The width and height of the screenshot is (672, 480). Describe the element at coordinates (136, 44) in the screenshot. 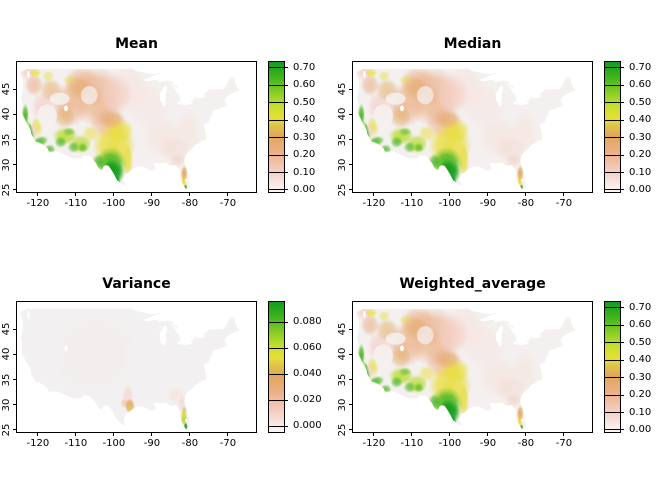

I see `panel-title: Mean` at that location.